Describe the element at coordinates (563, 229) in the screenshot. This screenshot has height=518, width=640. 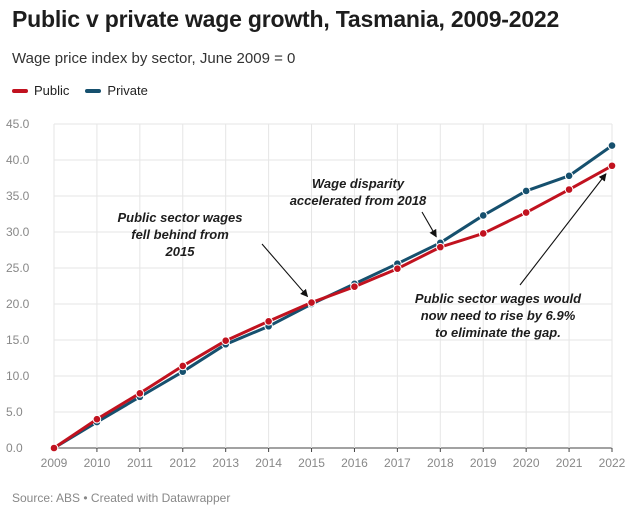
I see `annotation-gap-arrow` at that location.